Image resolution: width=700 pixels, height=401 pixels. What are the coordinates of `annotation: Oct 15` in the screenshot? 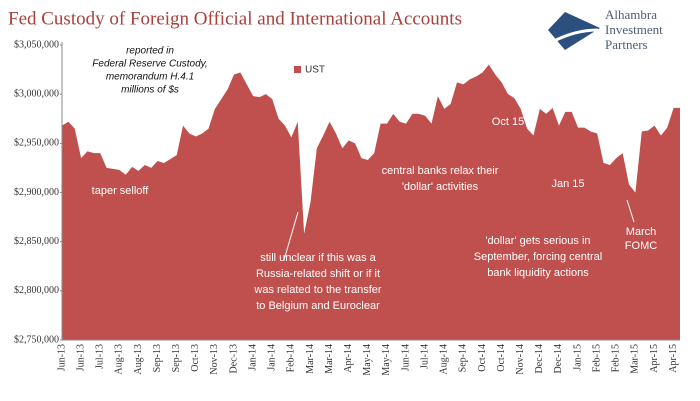 It's located at (508, 122).